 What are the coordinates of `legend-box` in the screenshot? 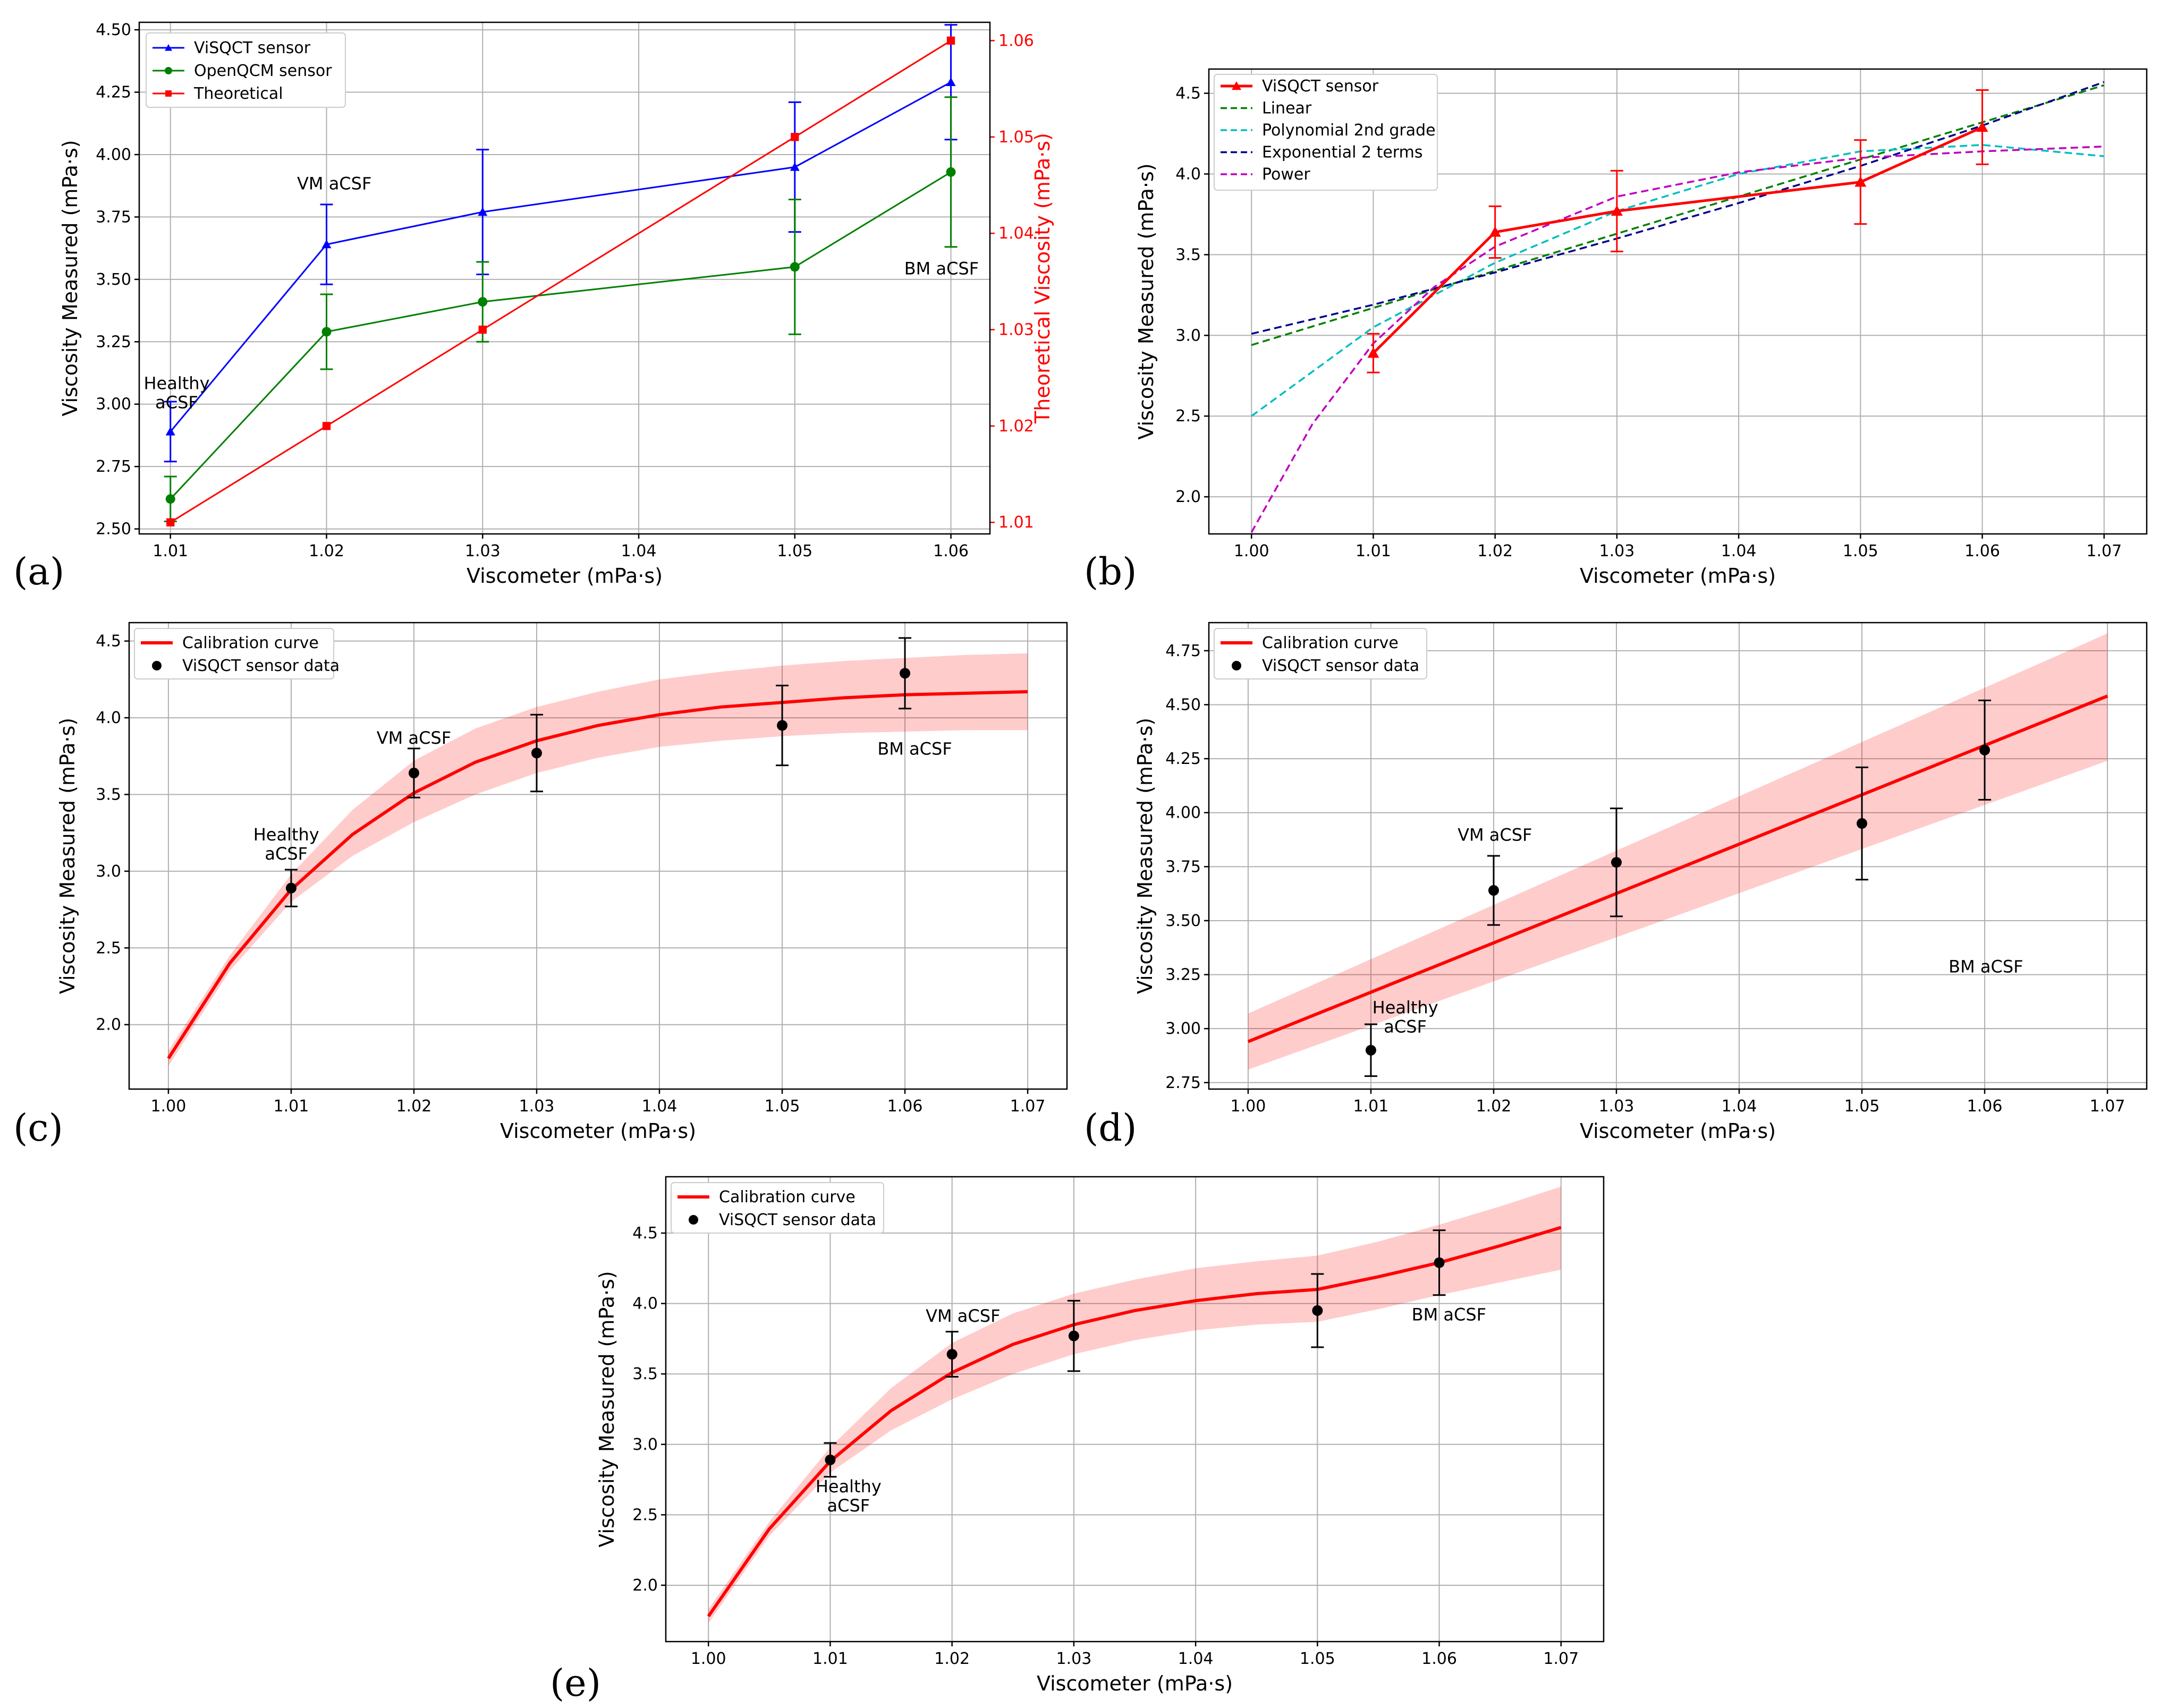 It's located at (234, 654).